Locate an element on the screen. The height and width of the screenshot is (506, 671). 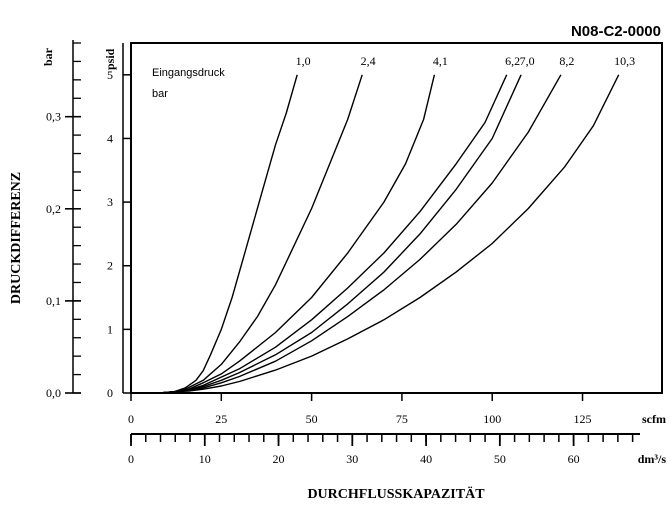
y-psid-unit: psid is located at coordinates (110, 59).